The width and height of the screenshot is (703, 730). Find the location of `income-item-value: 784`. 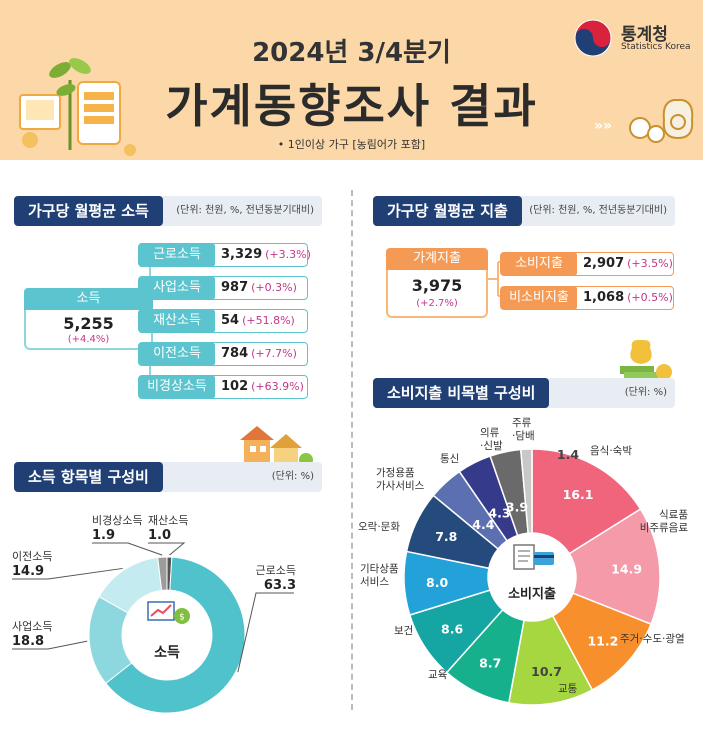

income-item-value: 784 is located at coordinates (235, 353).